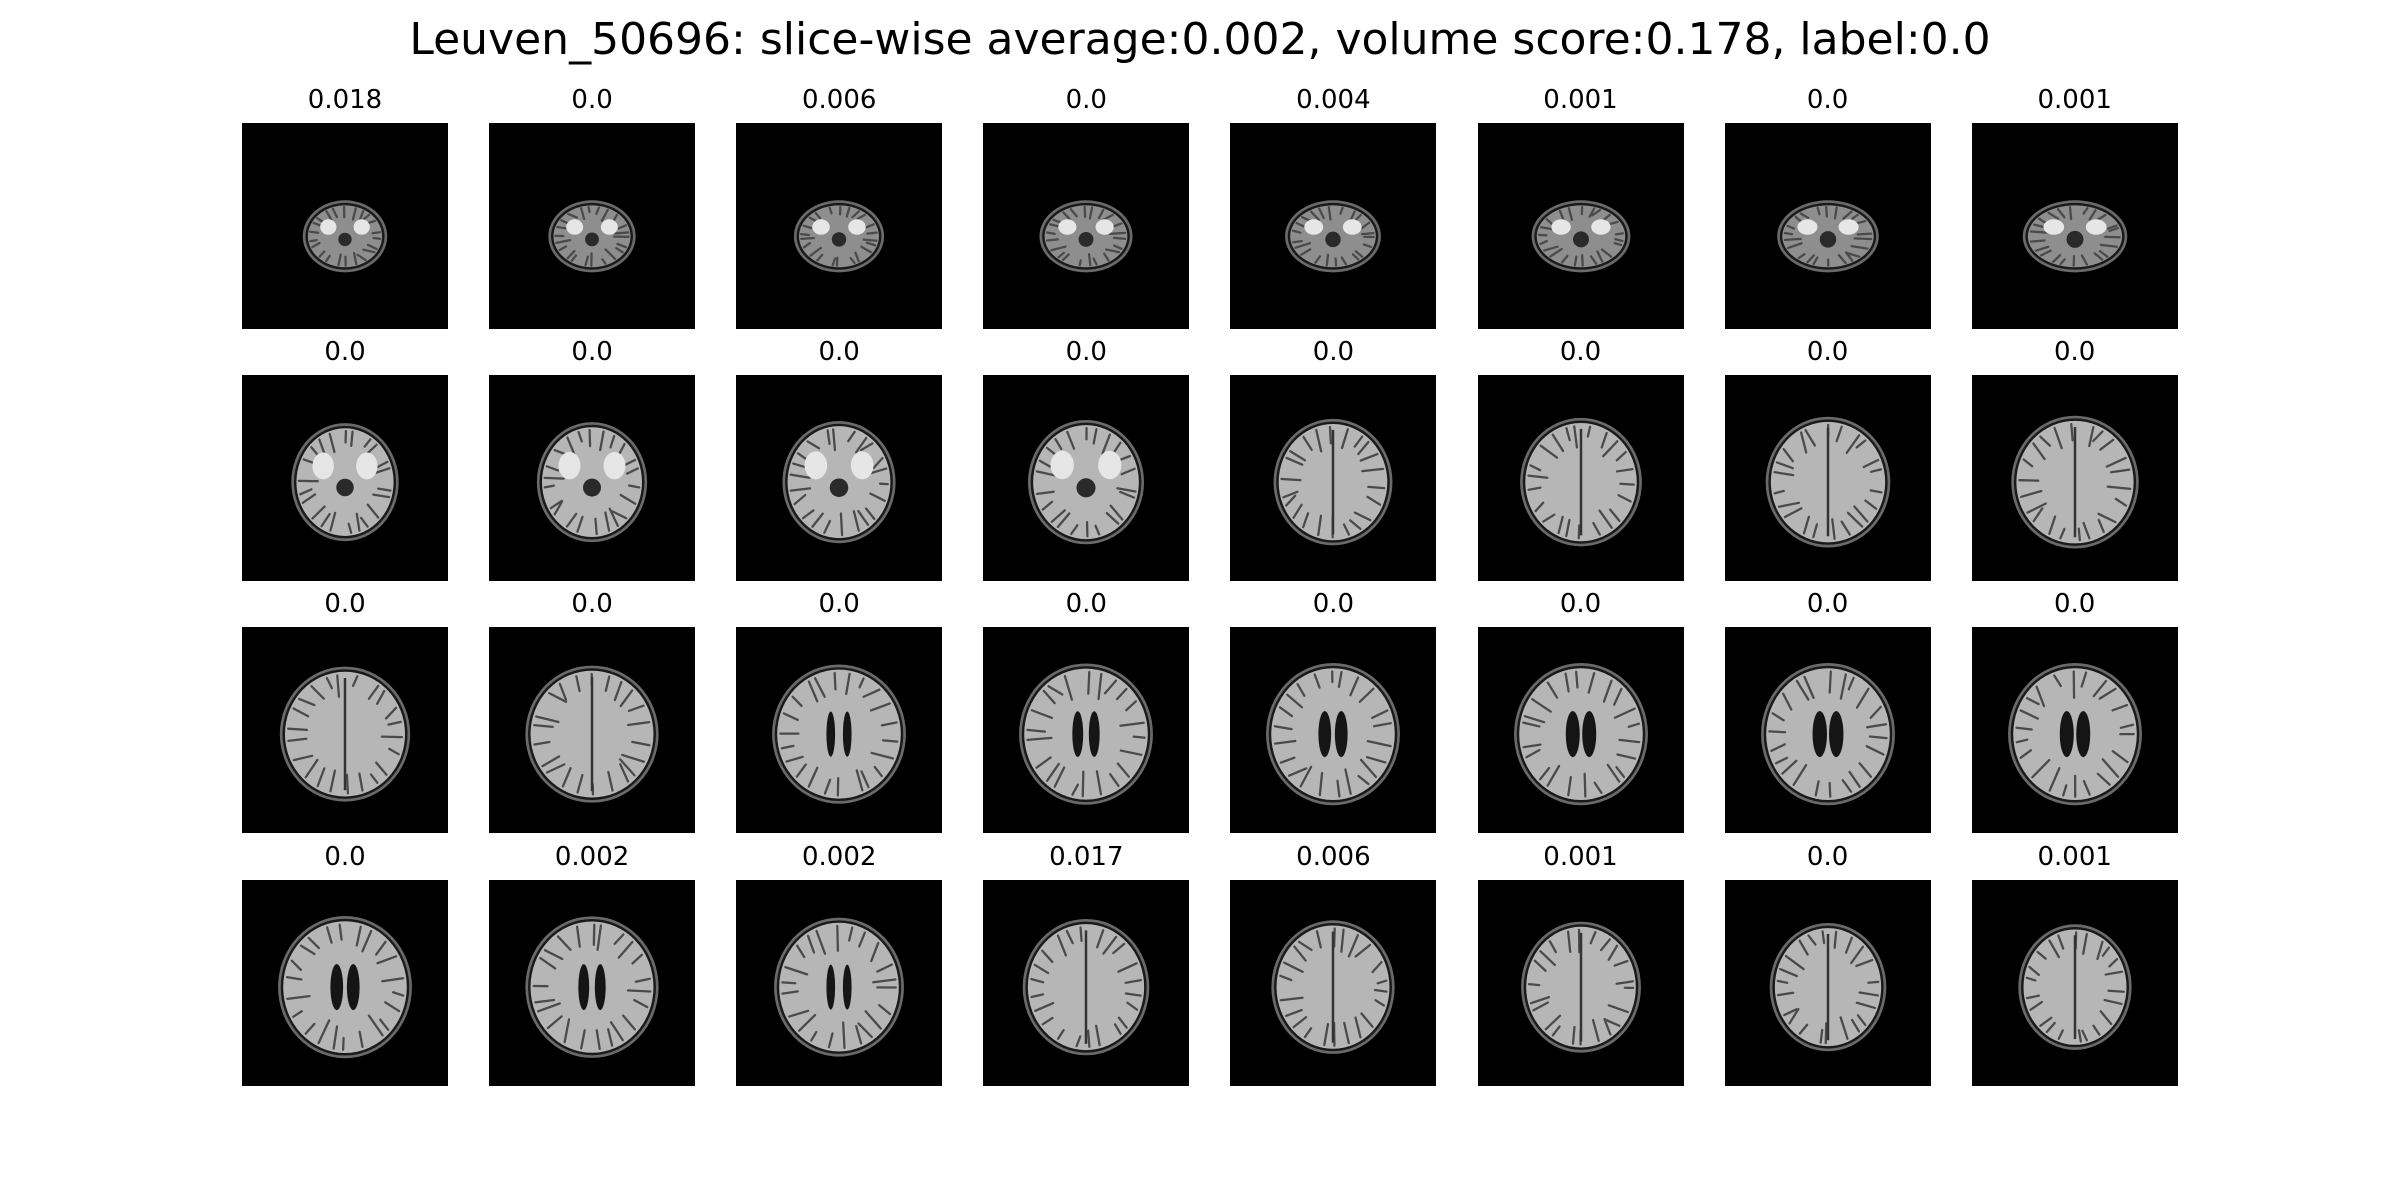 This screenshot has width=2400, height=1200. Describe the element at coordinates (345, 100) in the screenshot. I see `slice-score-label: 0.018` at that location.